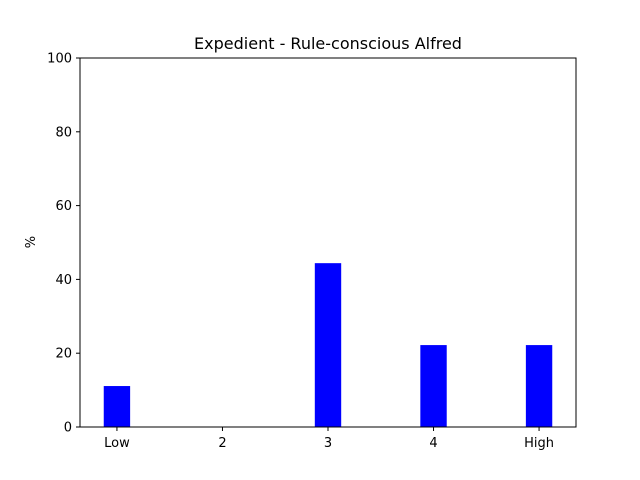  Describe the element at coordinates (539, 386) in the screenshot. I see `bar-high` at that location.